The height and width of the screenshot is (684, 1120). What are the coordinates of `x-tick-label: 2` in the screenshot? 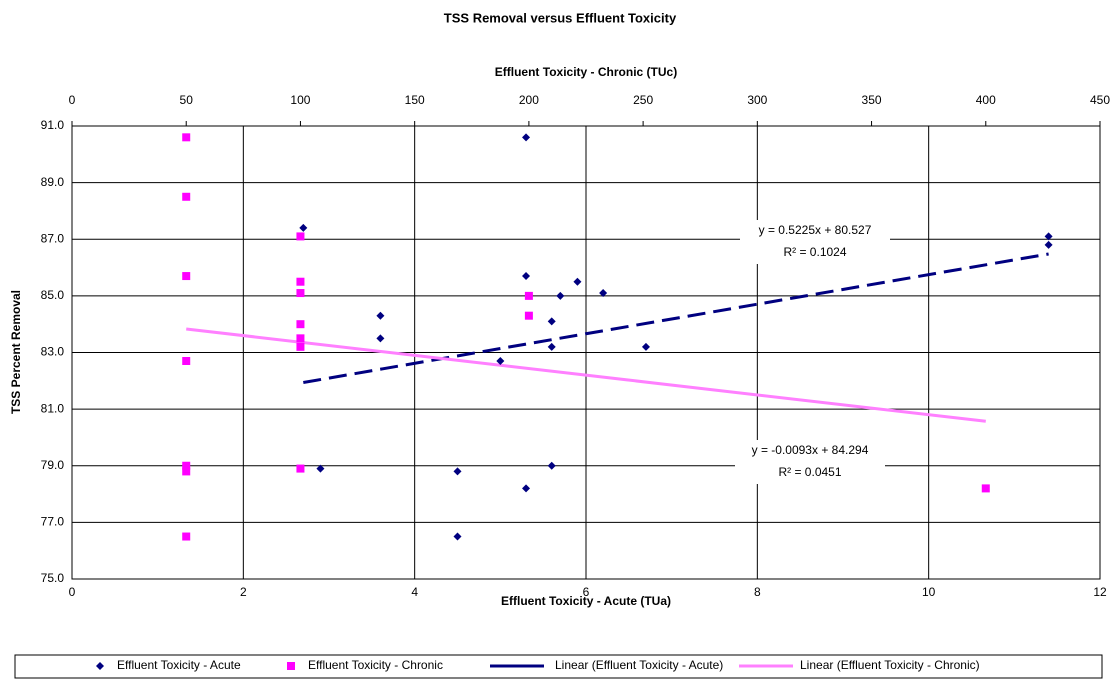 It's located at (243, 592).